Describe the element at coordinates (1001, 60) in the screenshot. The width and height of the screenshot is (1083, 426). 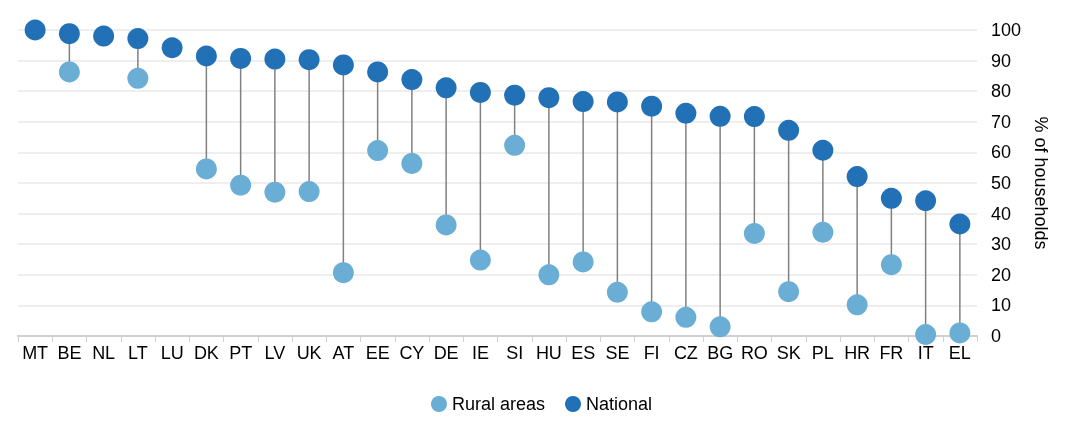
I see `y-tick-label: 90` at that location.